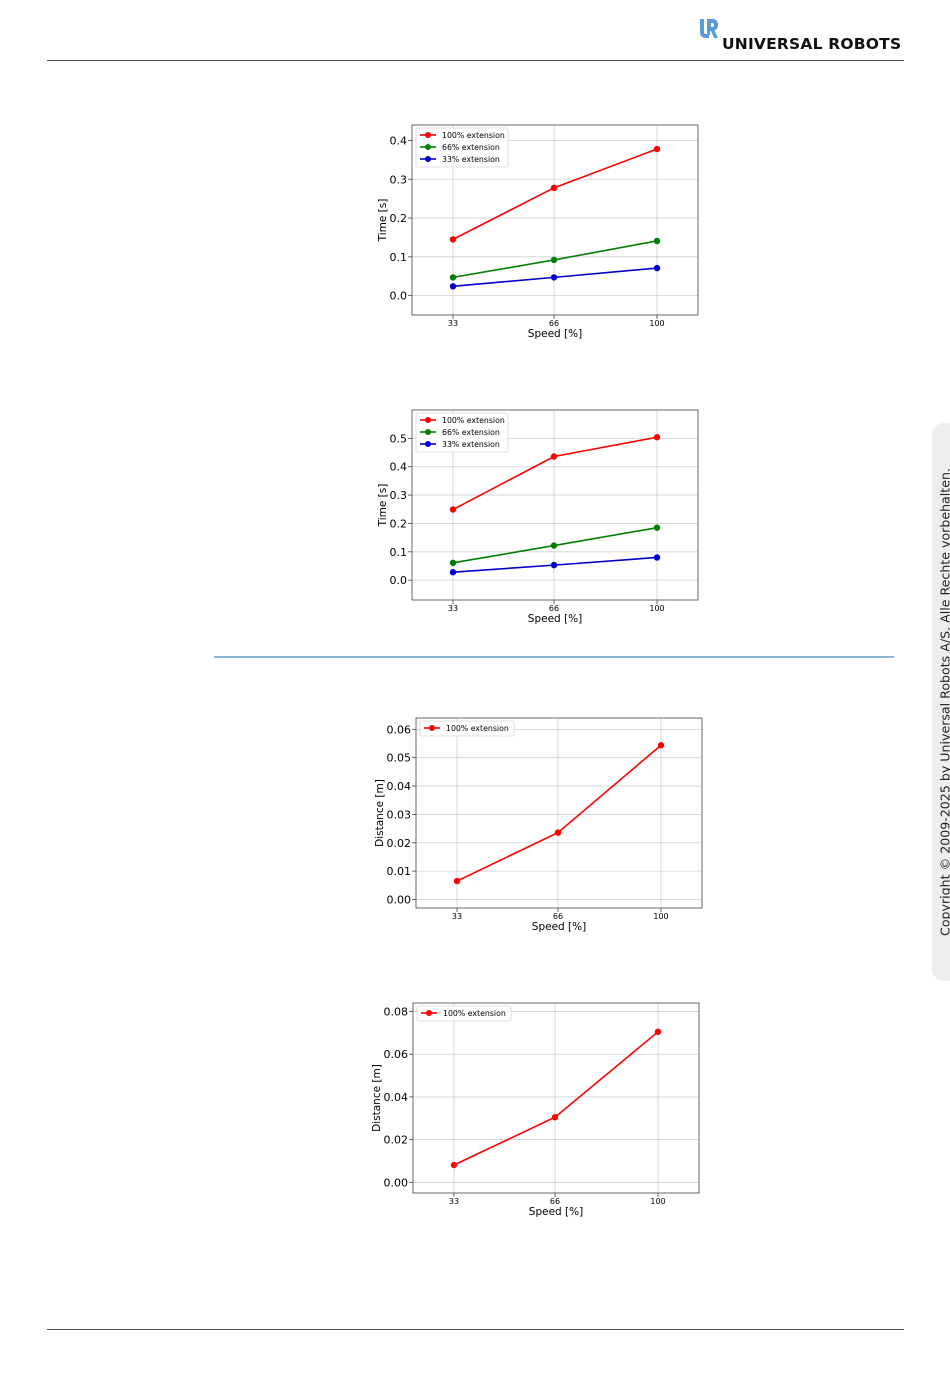  Describe the element at coordinates (399, 814) in the screenshot. I see `y-tick-label: 0.03` at that location.